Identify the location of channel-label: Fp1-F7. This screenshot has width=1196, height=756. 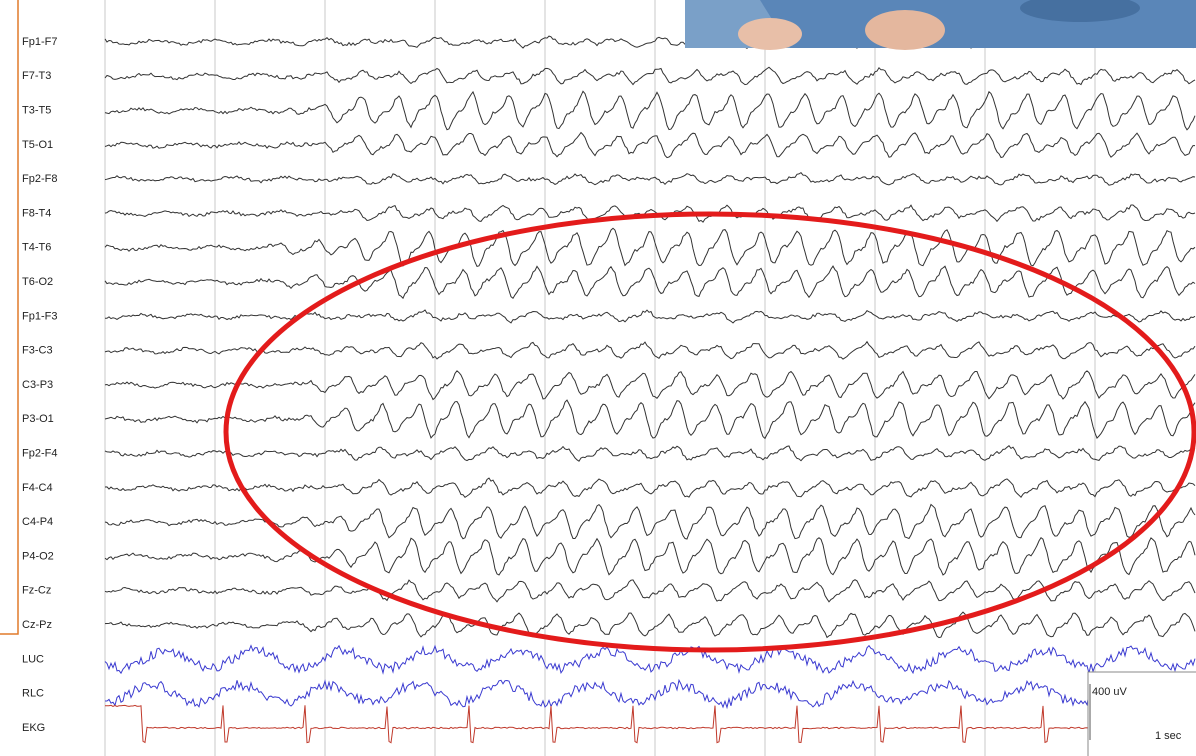
(39, 42).